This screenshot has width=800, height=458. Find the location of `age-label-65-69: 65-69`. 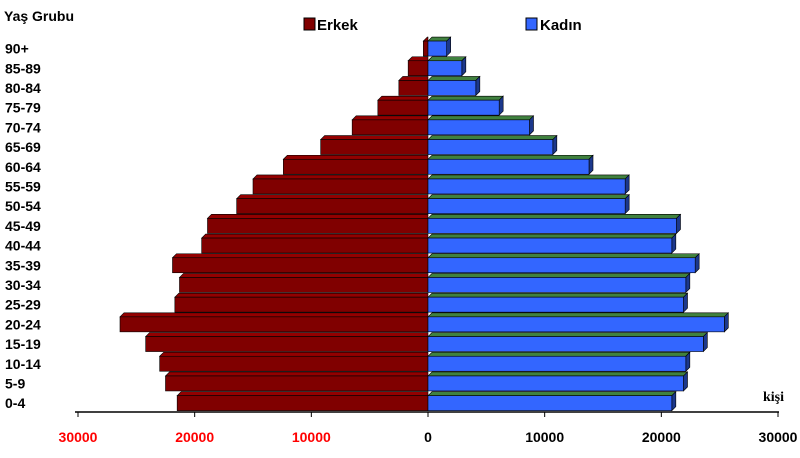

age-label-65-69: 65-69 is located at coordinates (23, 147).